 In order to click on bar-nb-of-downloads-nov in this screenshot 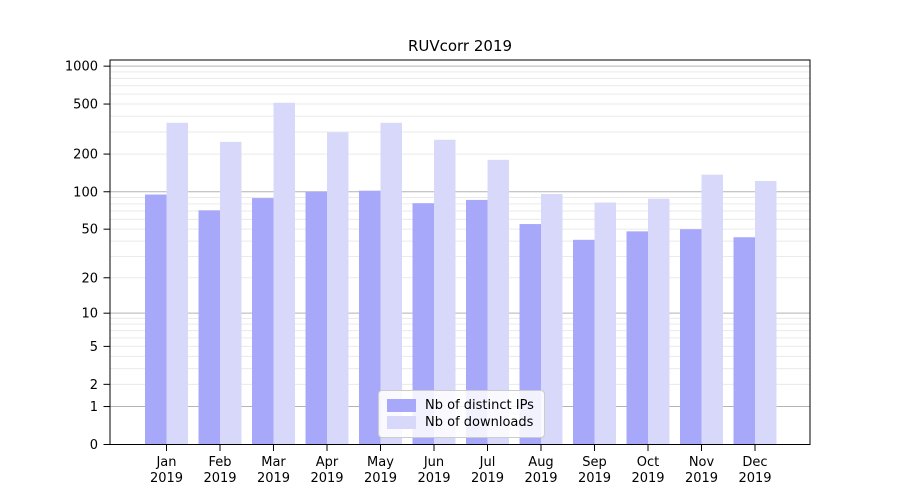, I will do `click(712, 309)`.